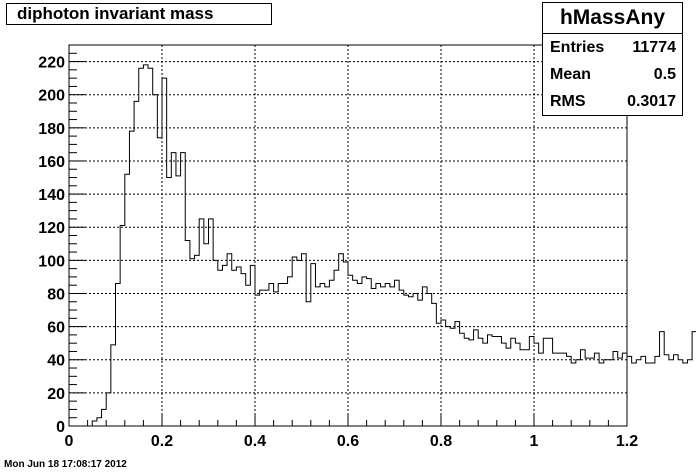  Describe the element at coordinates (534, 441) in the screenshot. I see `x-tick-label: 1` at that location.